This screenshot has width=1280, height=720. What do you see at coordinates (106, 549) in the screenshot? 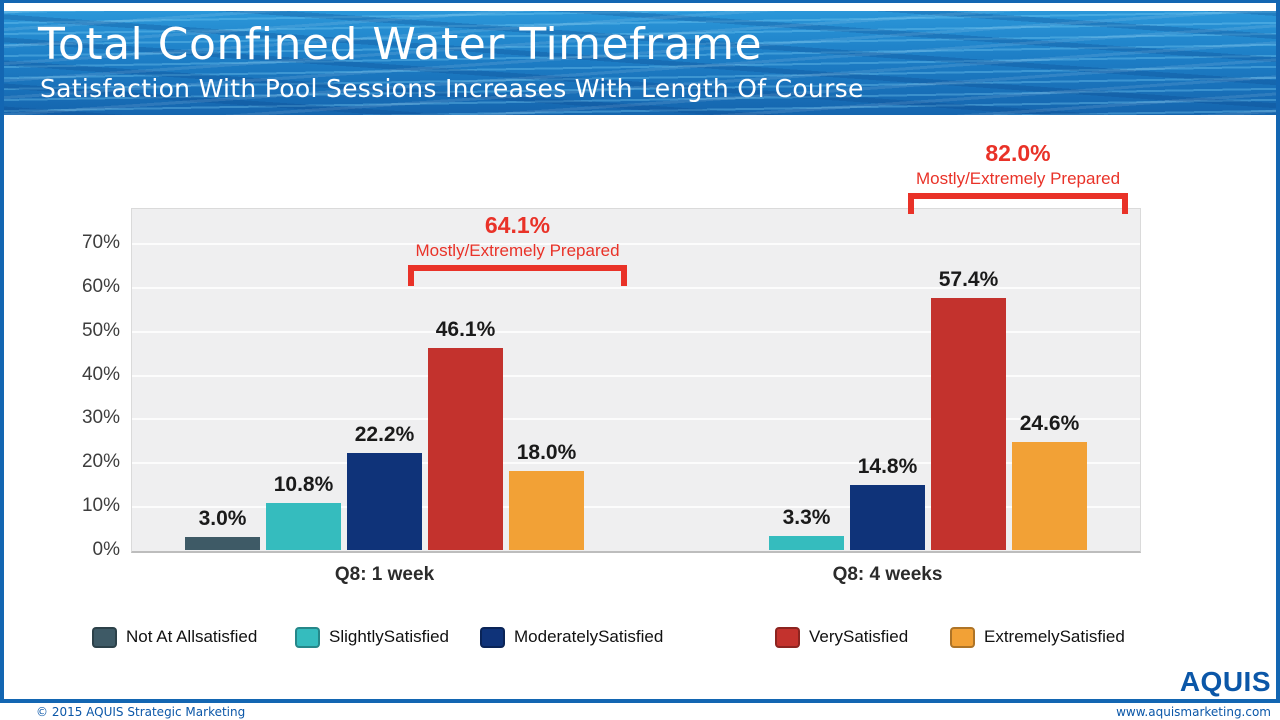
I see `y-axis-tick-label: 0%` at bounding box center [106, 549].